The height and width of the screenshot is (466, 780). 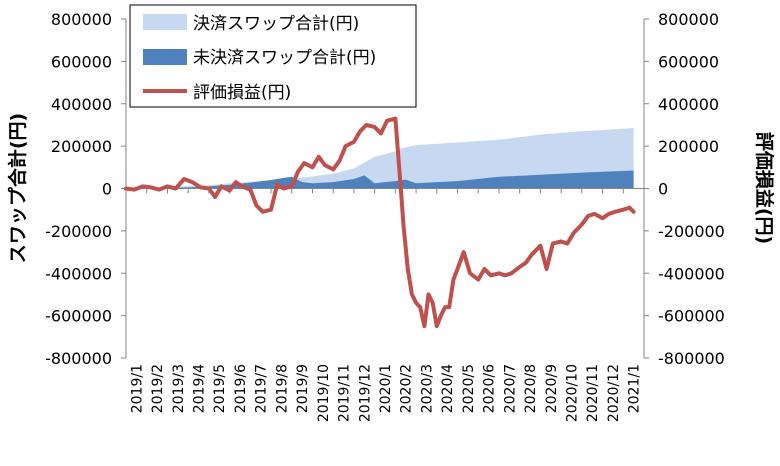 I want to click on x-tick-label: 2019/10, so click(x=324, y=393).